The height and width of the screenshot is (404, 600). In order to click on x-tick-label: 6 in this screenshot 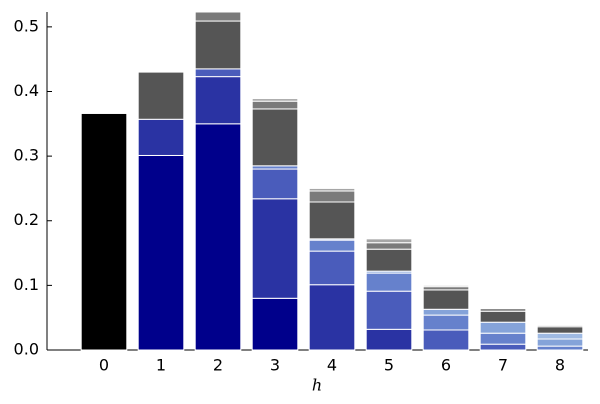, I will do `click(446, 365)`.